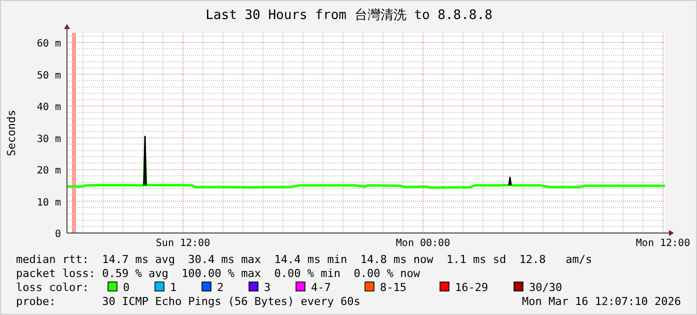  Describe the element at coordinates (601, 301) in the screenshot. I see `text: Mon Mar 16 12:07:10 2026` at that location.